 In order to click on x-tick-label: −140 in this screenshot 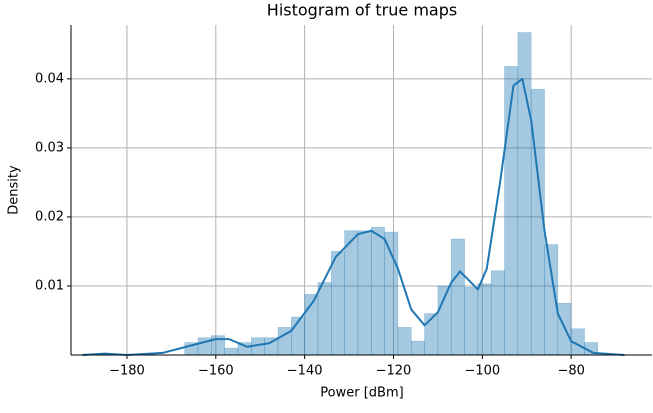, I will do `click(305, 371)`.